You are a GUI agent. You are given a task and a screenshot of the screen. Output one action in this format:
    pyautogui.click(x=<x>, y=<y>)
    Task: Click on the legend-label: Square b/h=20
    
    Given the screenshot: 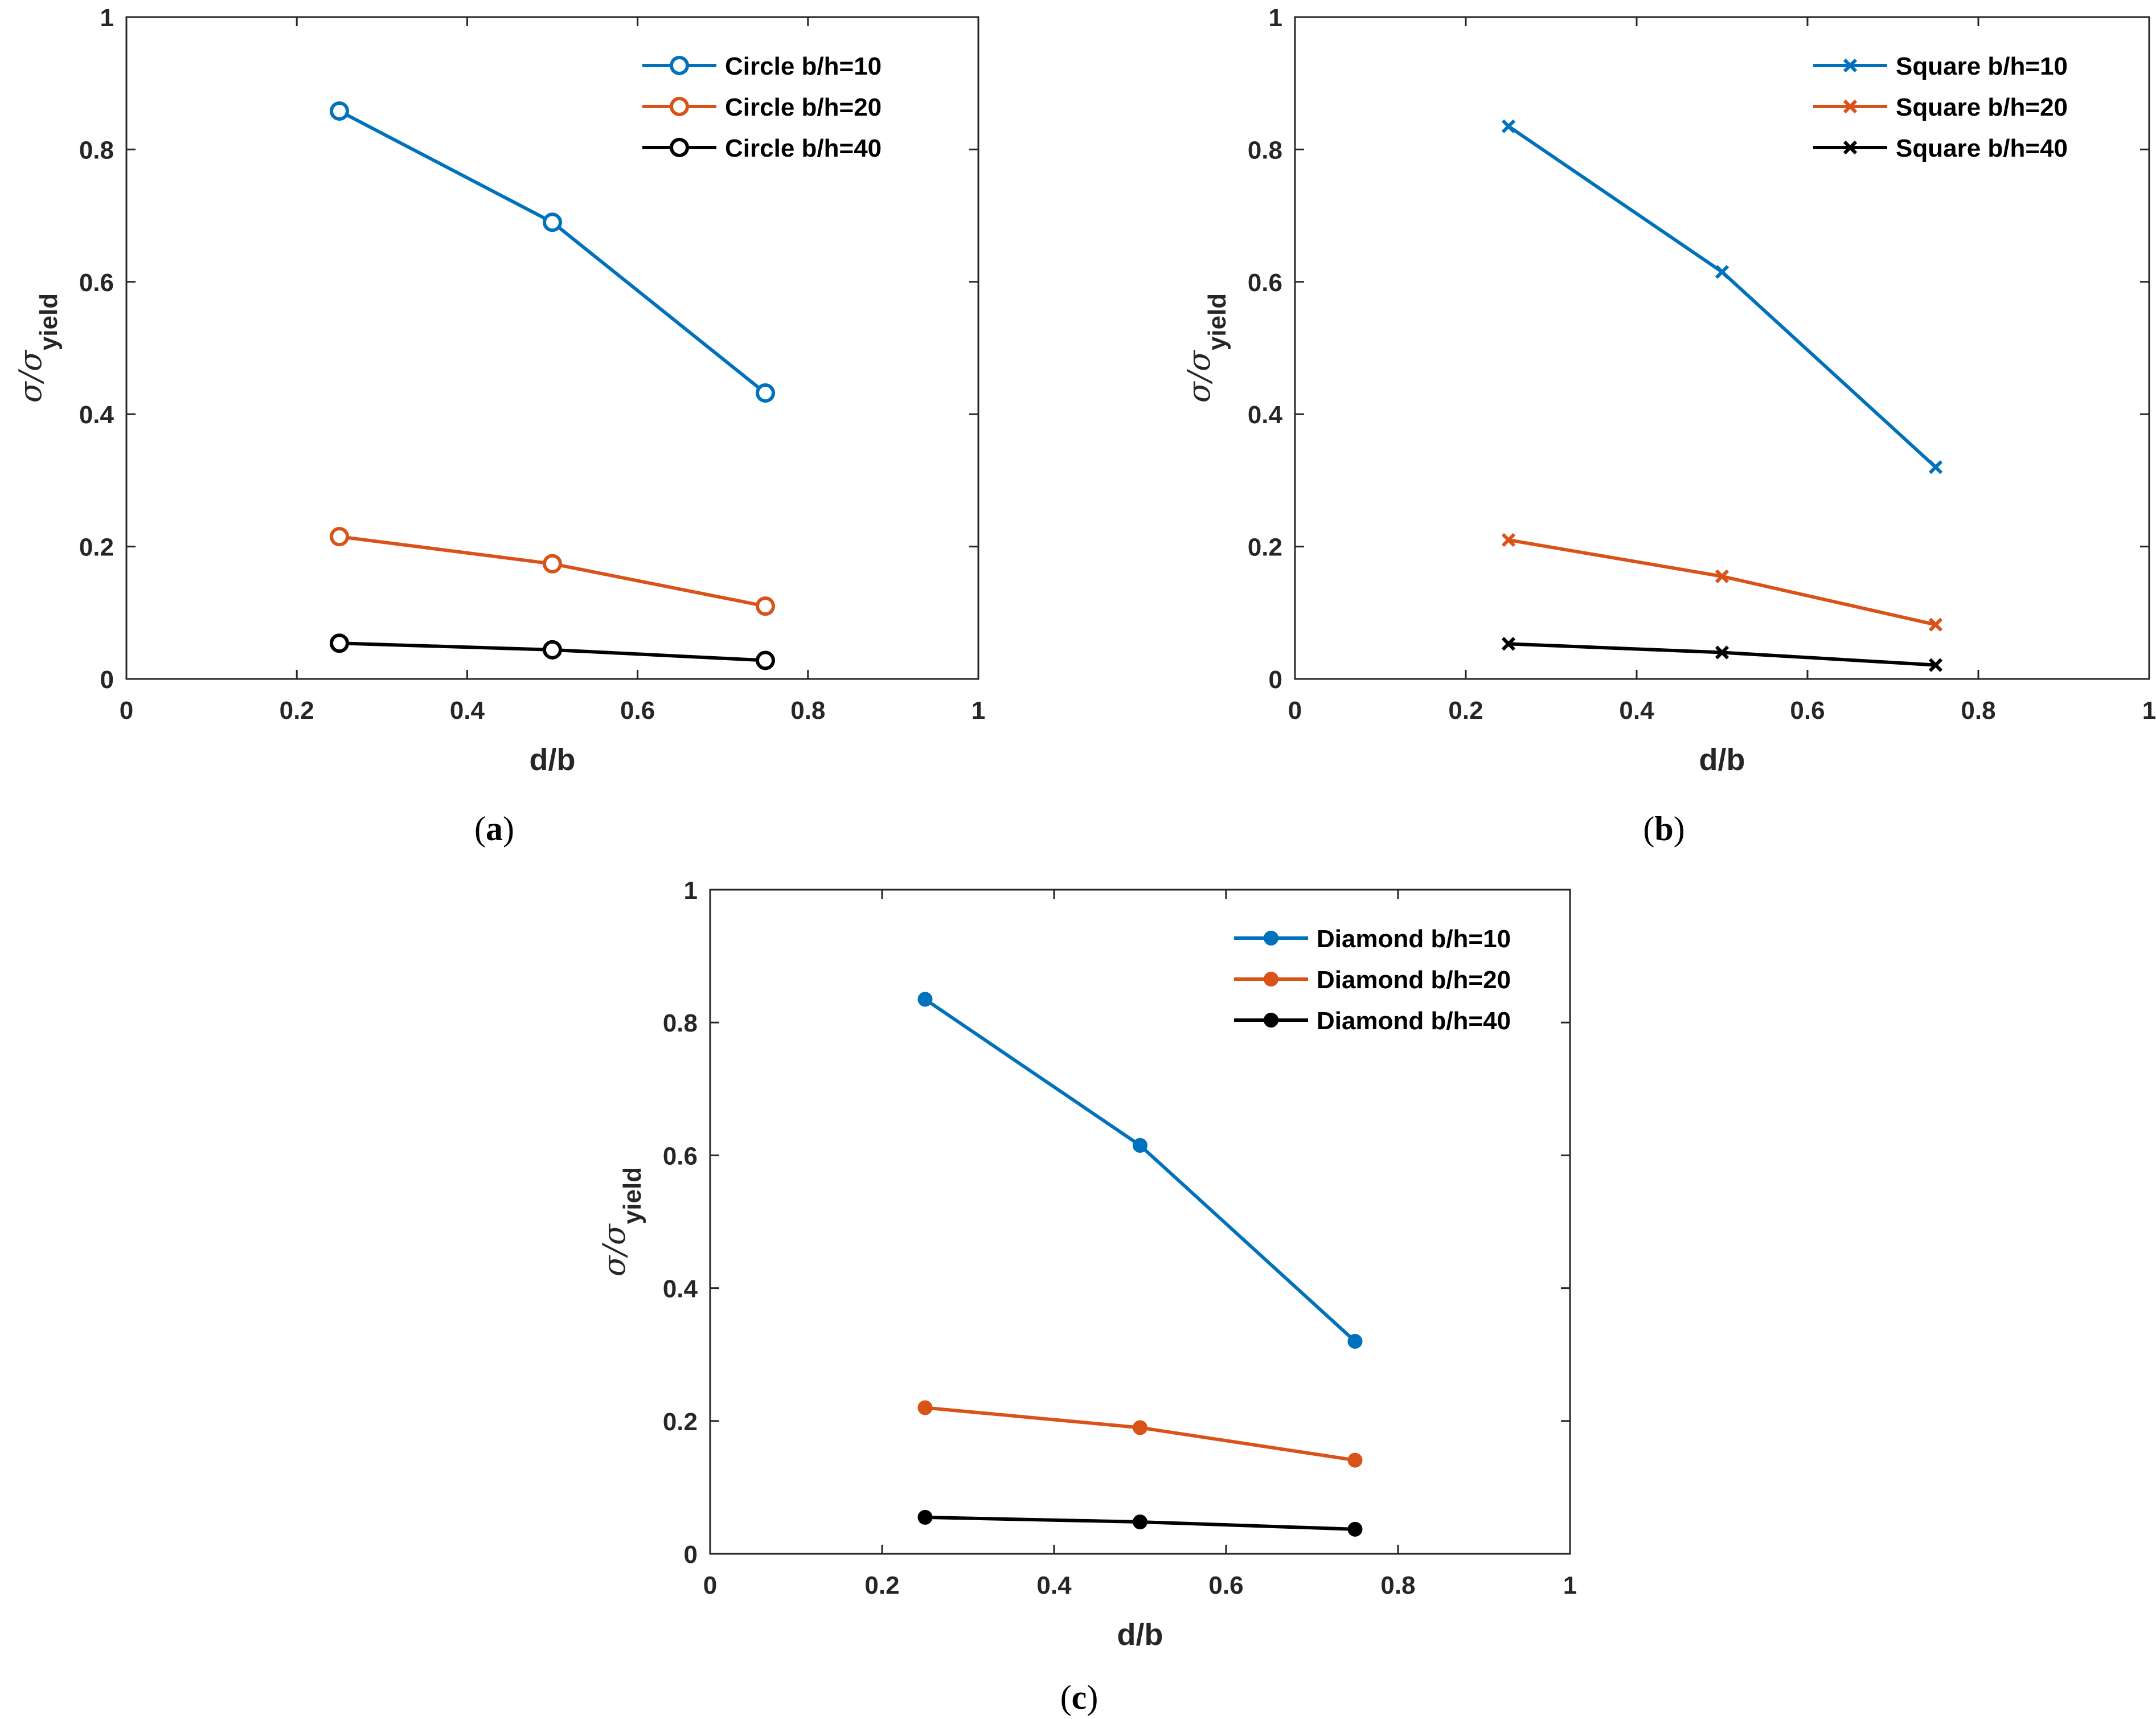 What is the action you would take?
    pyautogui.click(x=1982, y=107)
    